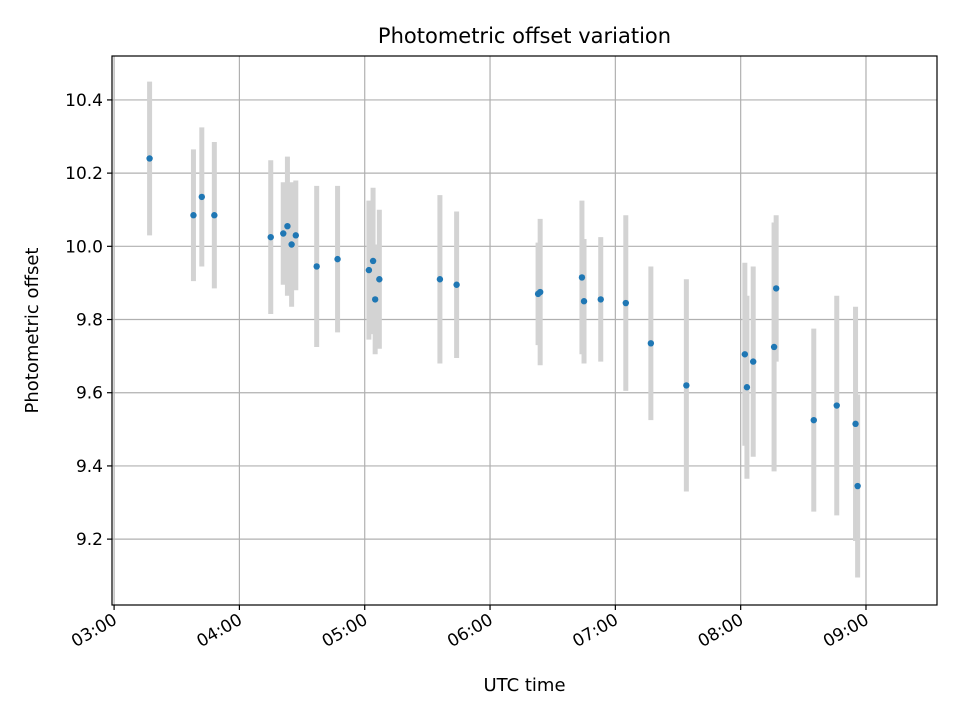  I want to click on y-tick-label: 10.4, so click(84, 101).